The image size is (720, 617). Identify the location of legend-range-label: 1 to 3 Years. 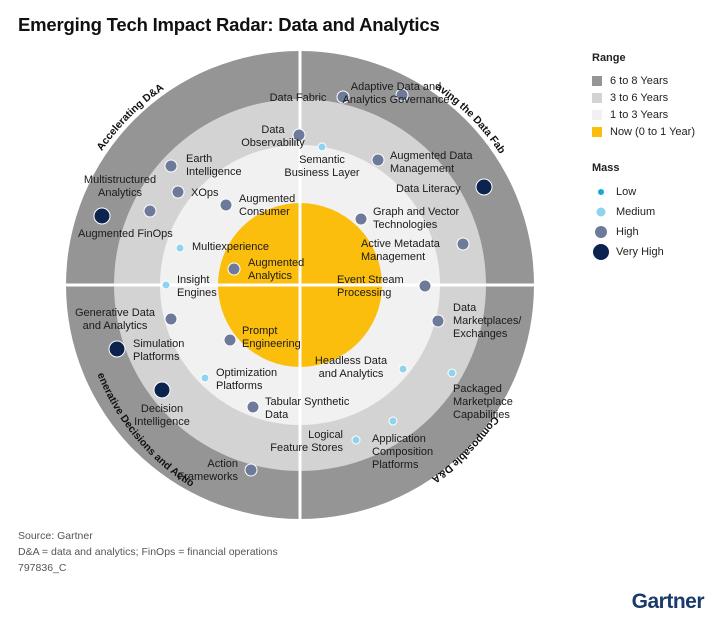
(639, 114).